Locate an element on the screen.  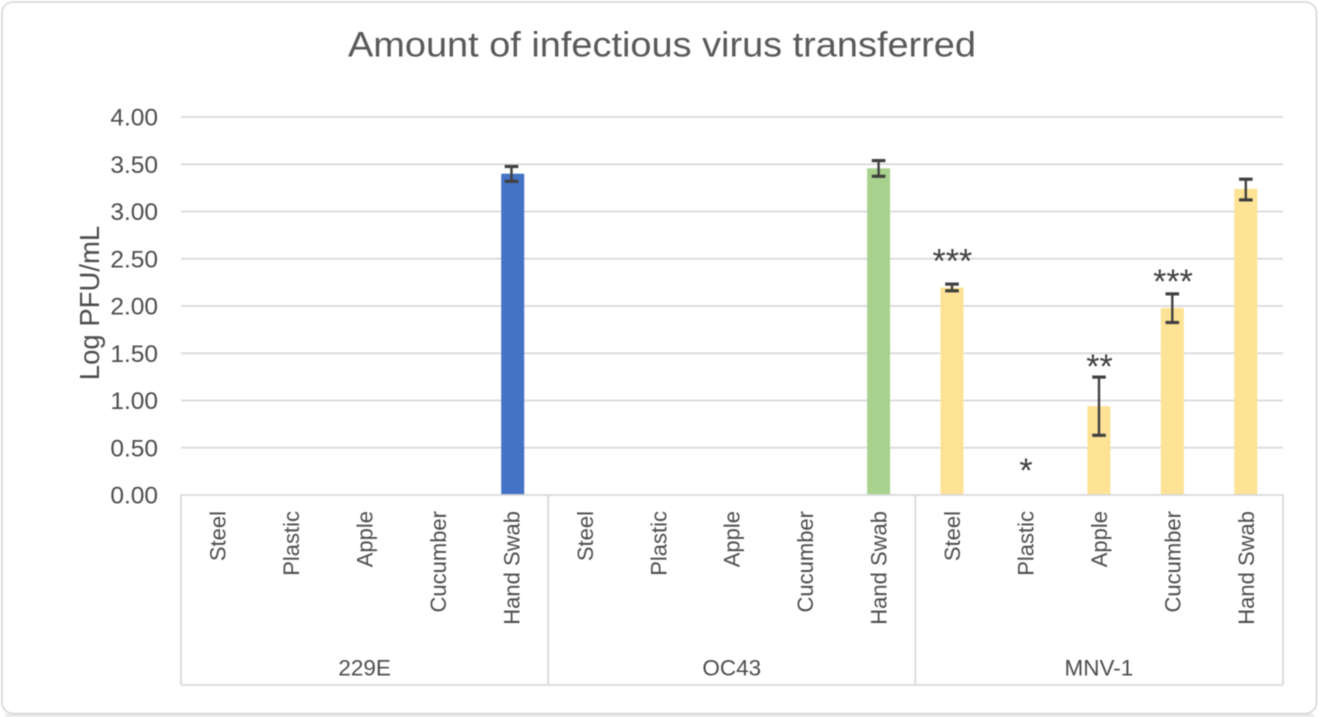
svg-text:Amount of infectious virus tra: Amount of infectious virus transferred is located at coordinates (662, 45).